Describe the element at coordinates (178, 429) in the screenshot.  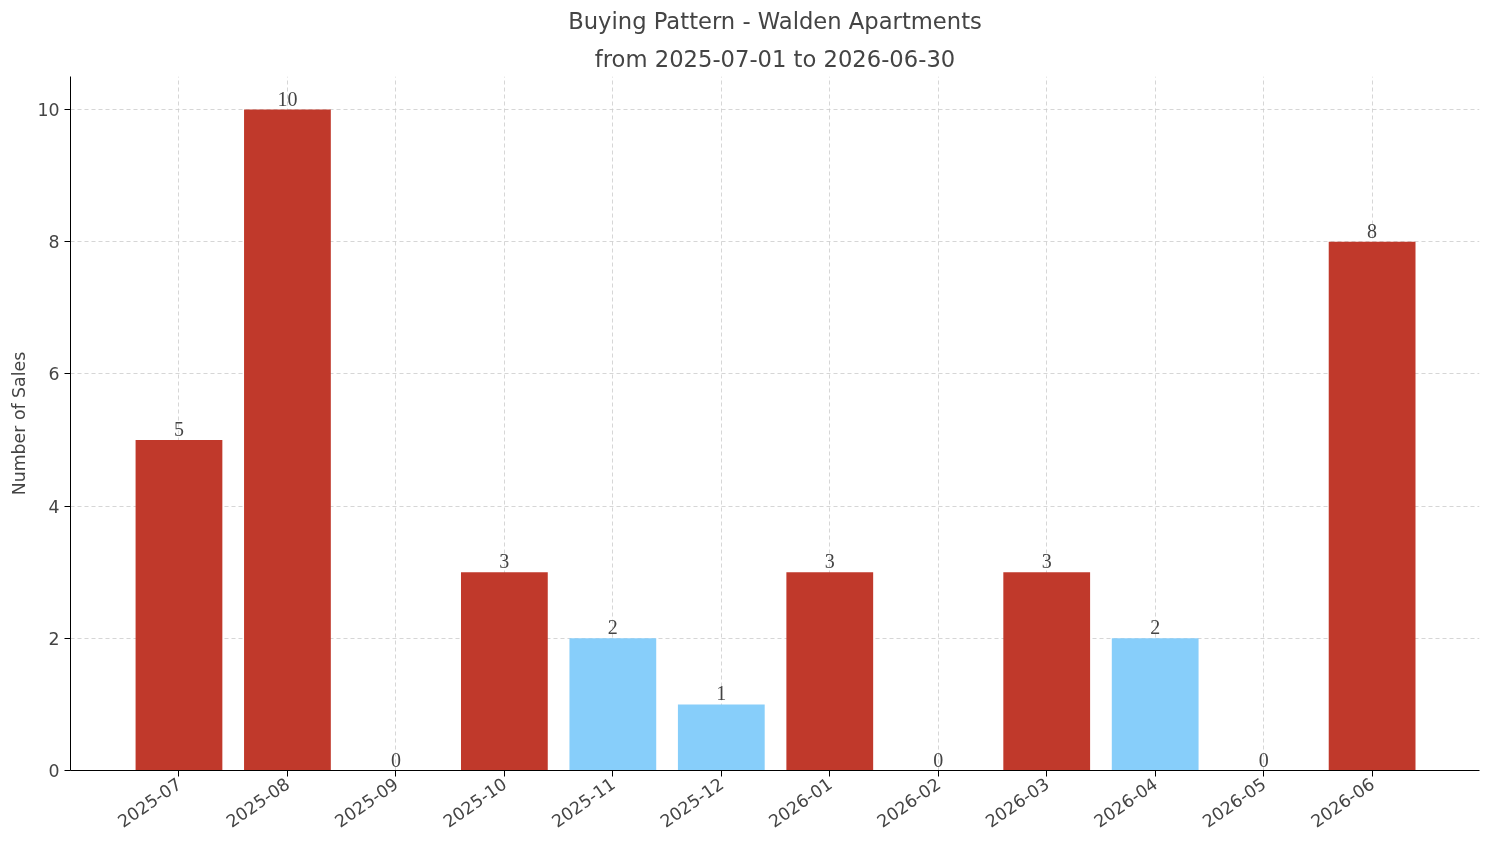
I see `data-label: 5` at that location.